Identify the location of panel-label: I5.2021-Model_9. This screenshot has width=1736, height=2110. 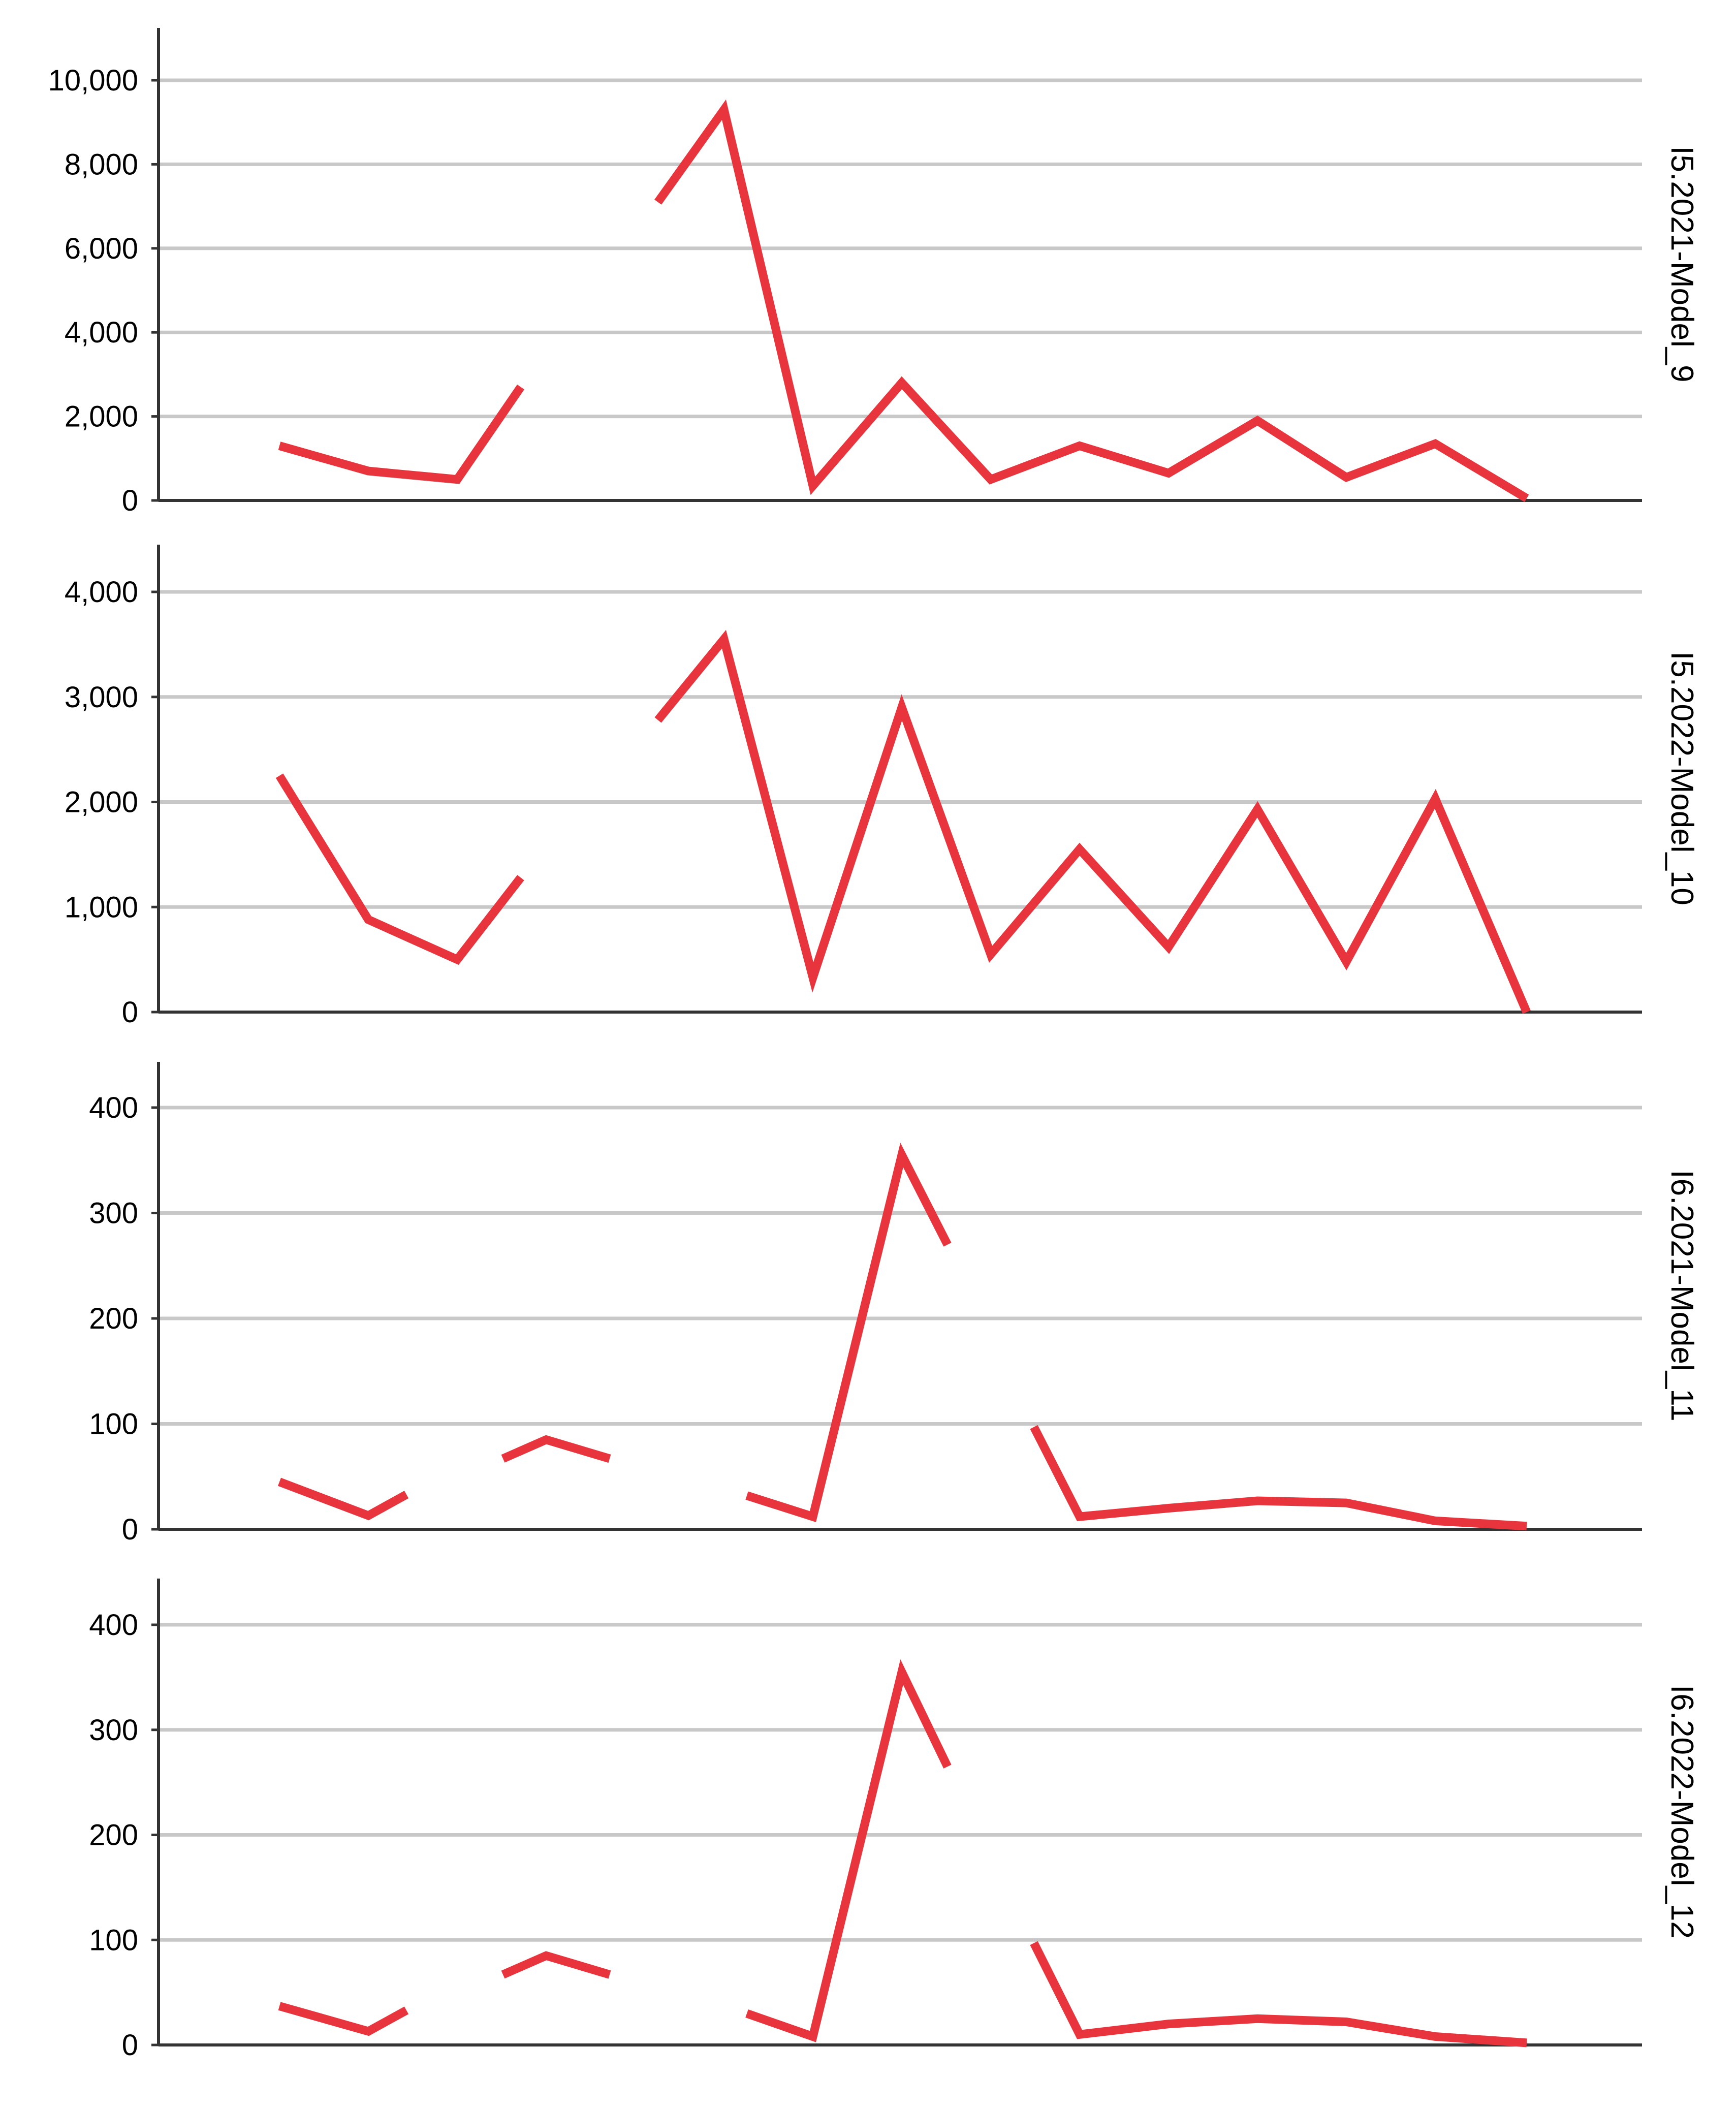
(1681, 264).